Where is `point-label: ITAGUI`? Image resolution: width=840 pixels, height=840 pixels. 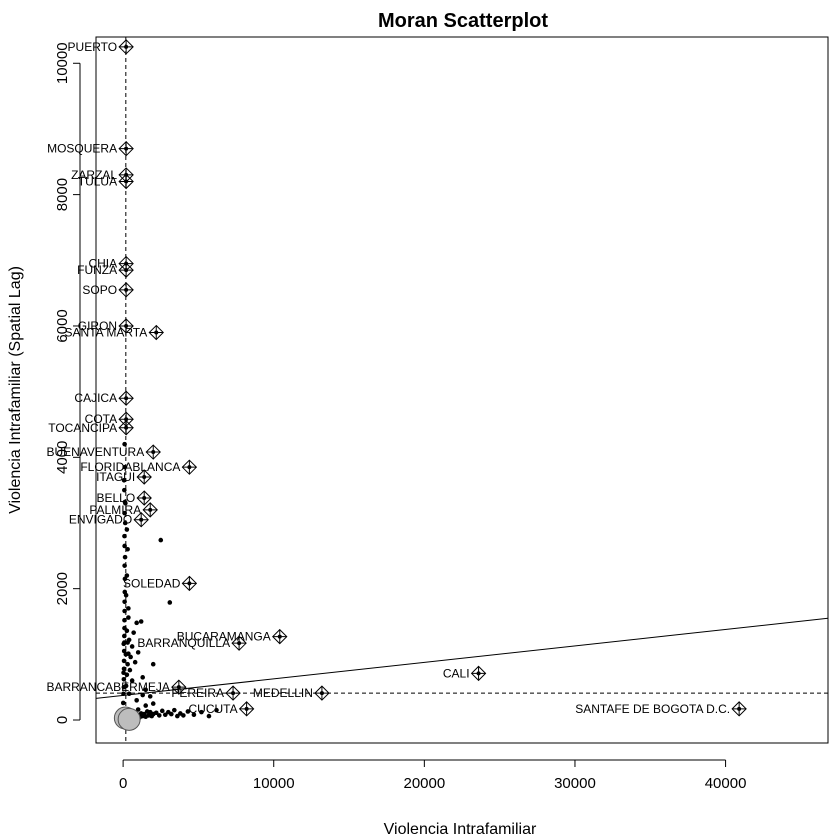
point-label: ITAGUI is located at coordinates (115, 477).